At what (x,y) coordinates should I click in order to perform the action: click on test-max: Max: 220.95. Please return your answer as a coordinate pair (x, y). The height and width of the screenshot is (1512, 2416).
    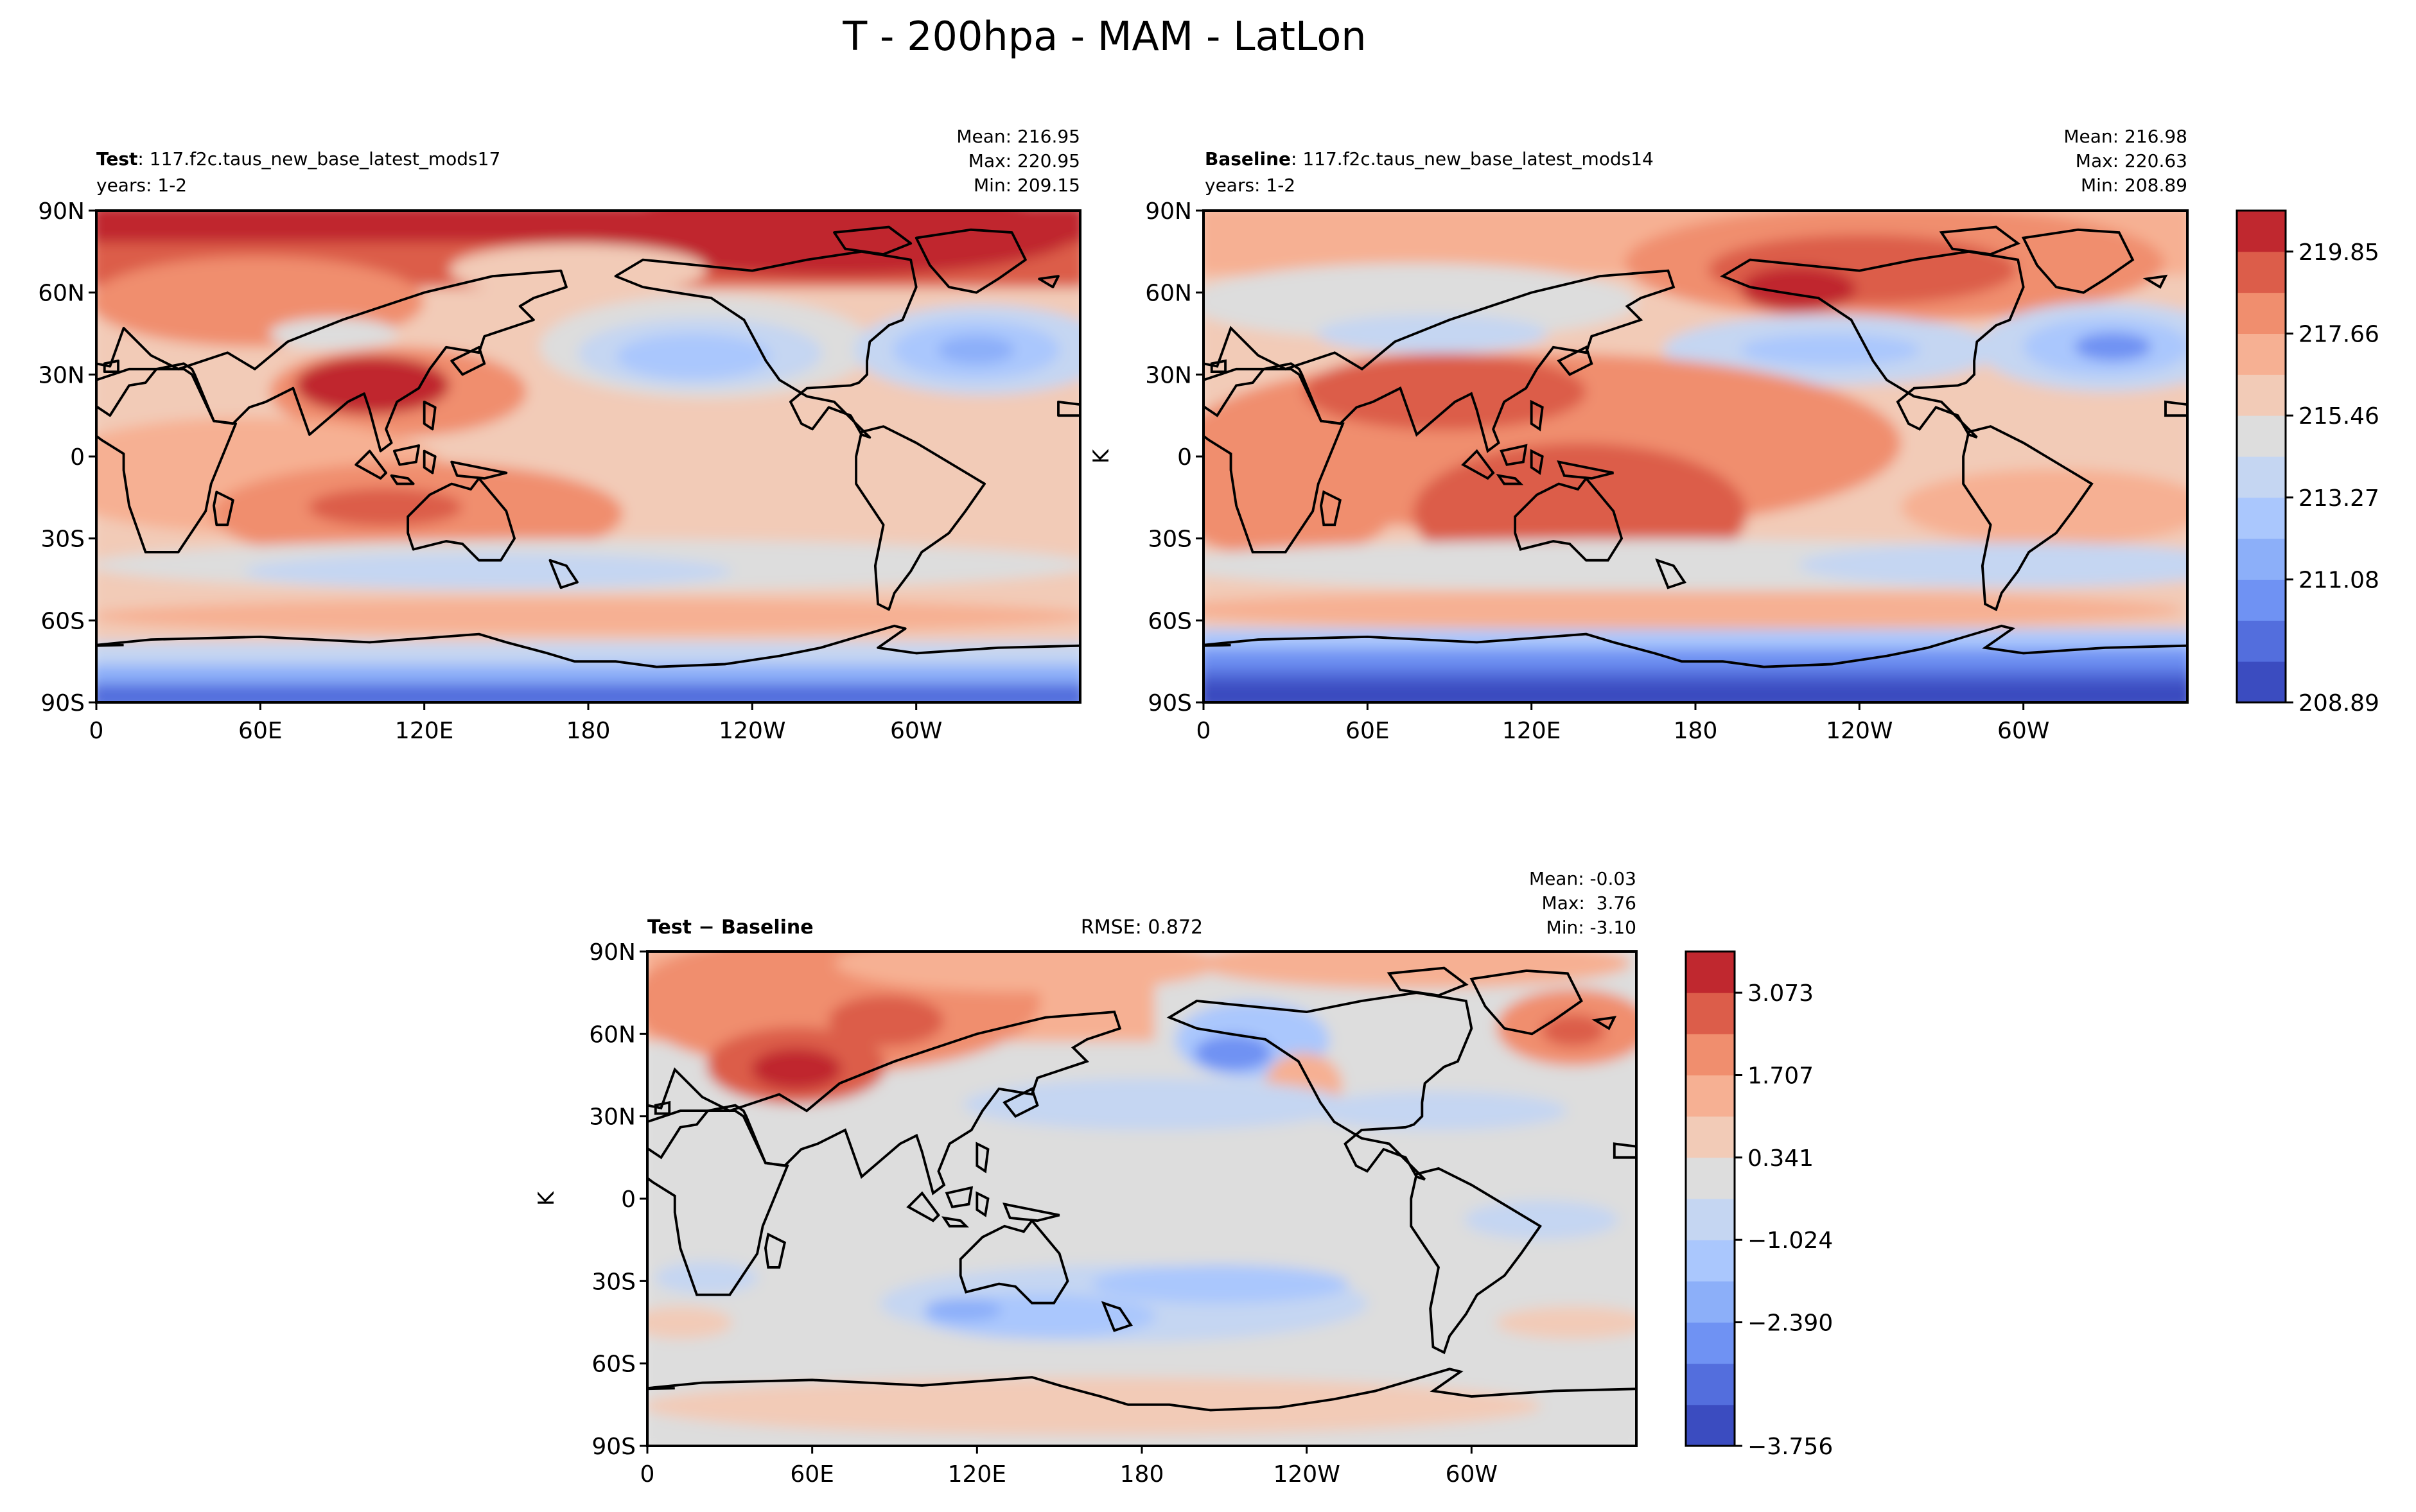
    Looking at the image, I should click on (1024, 160).